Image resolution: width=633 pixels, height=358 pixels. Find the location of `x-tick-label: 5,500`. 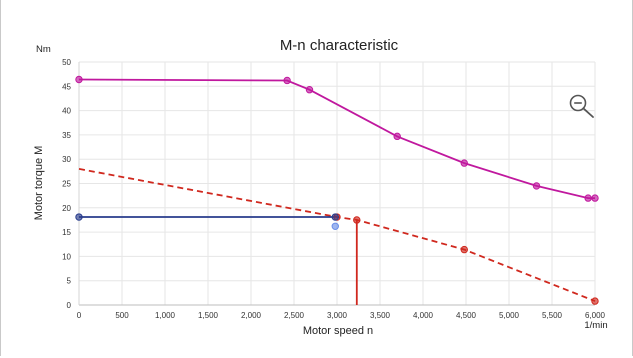

x-tick-label: 5,500 is located at coordinates (552, 315).